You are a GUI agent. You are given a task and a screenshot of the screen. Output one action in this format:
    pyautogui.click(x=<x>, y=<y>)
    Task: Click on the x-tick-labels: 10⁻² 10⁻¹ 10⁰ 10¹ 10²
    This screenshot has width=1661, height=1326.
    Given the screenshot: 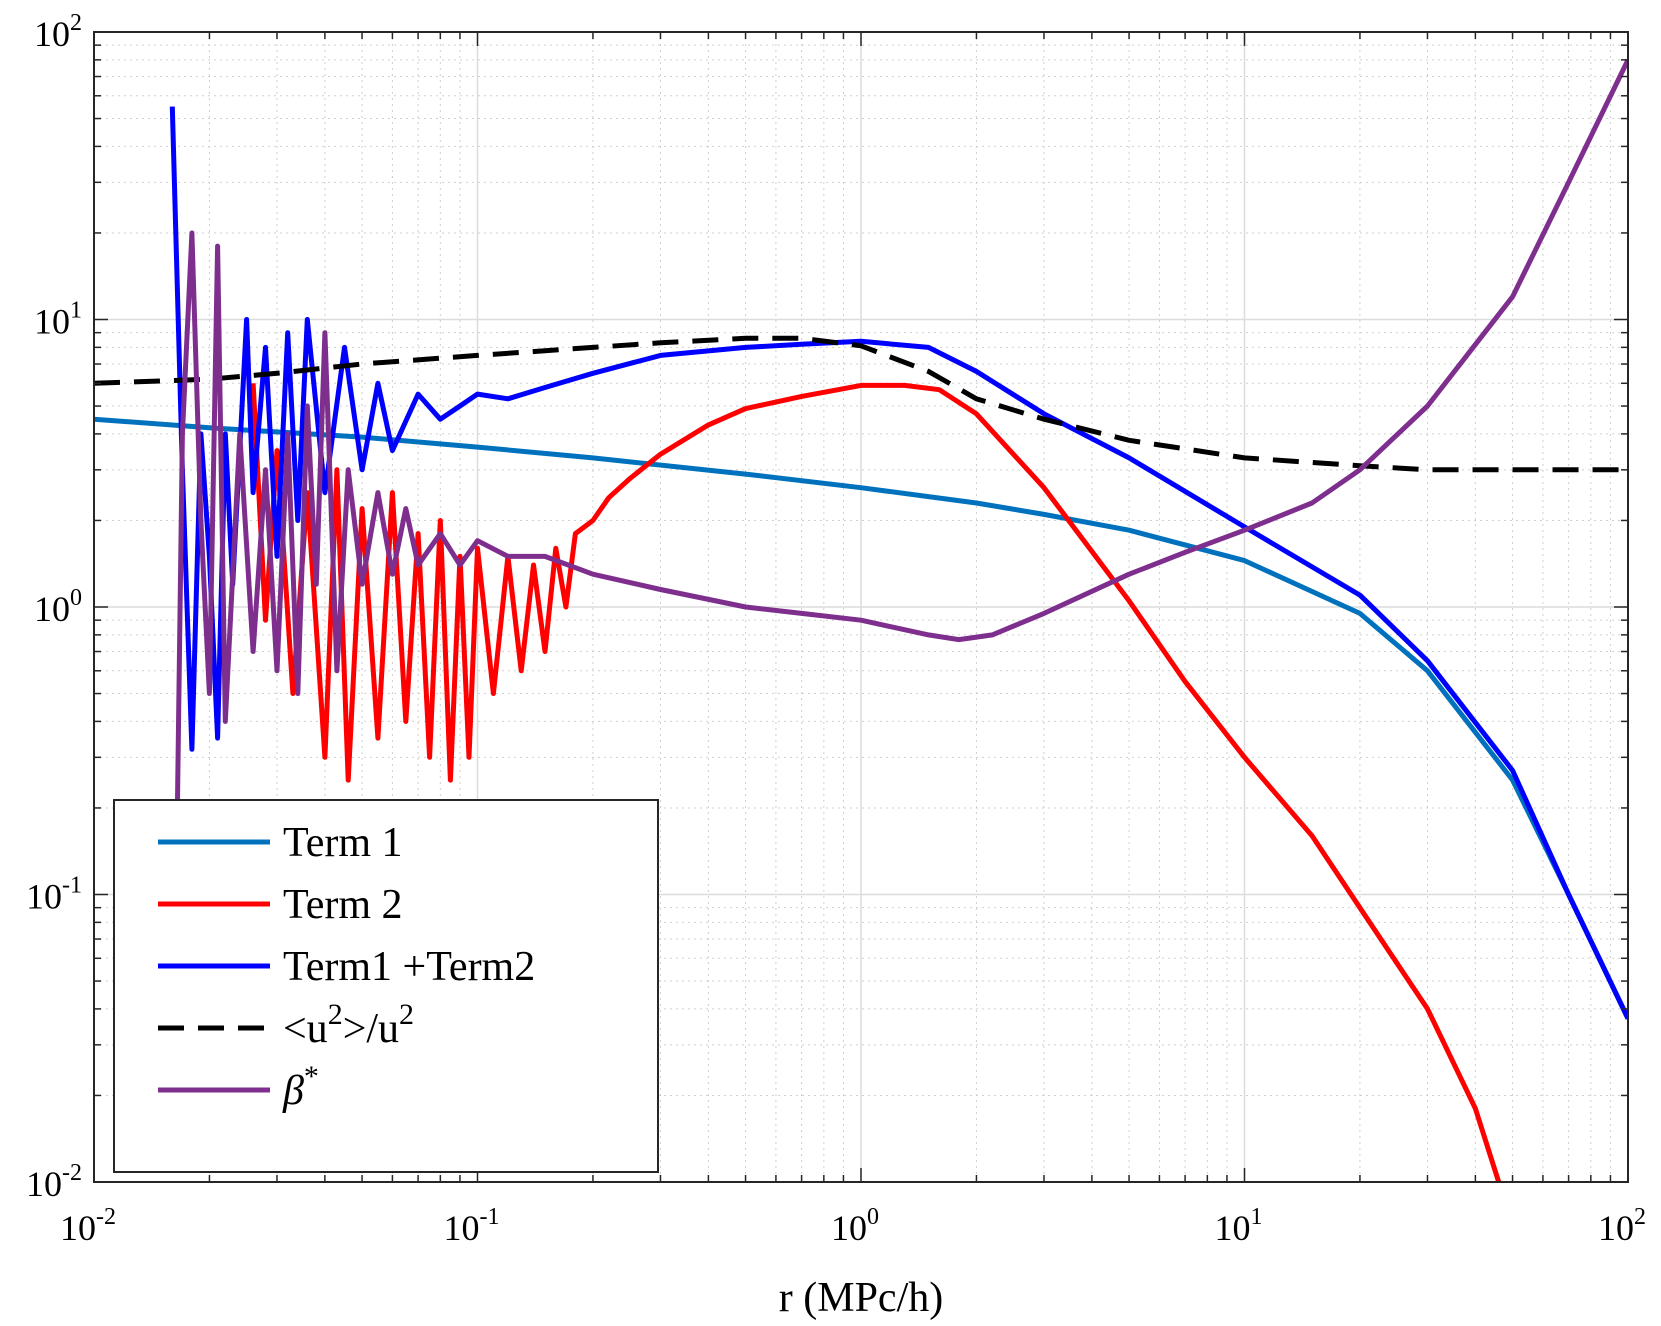 What is the action you would take?
    pyautogui.click(x=853, y=1226)
    